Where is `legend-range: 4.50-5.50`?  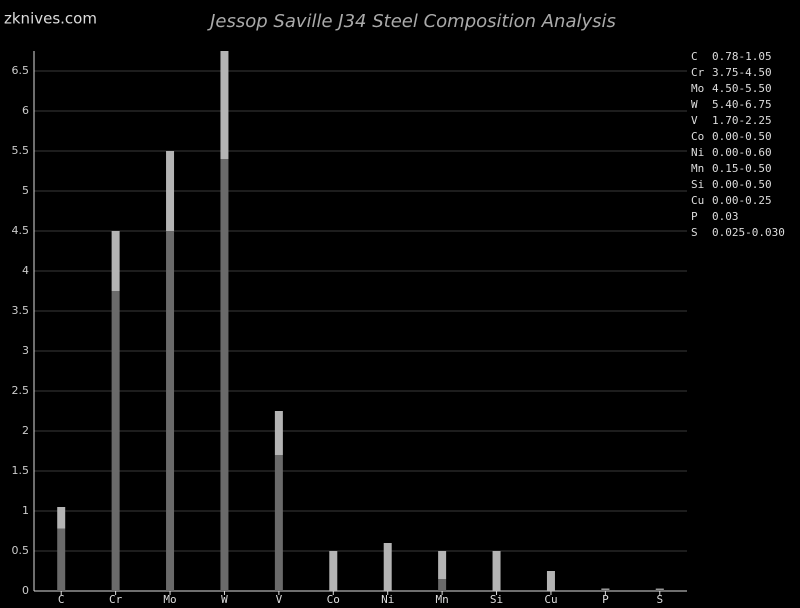 legend-range: 4.50-5.50 is located at coordinates (742, 88).